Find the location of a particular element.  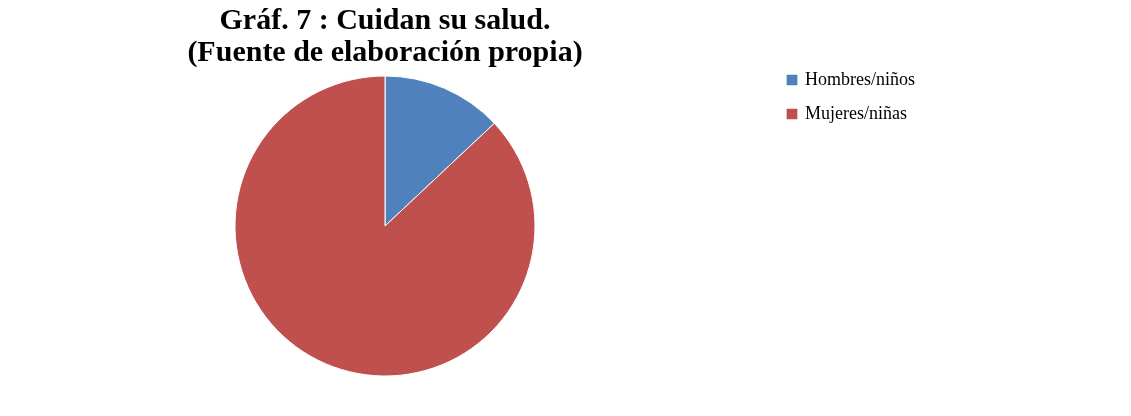

legend-label: Hombres/niños is located at coordinates (860, 79).